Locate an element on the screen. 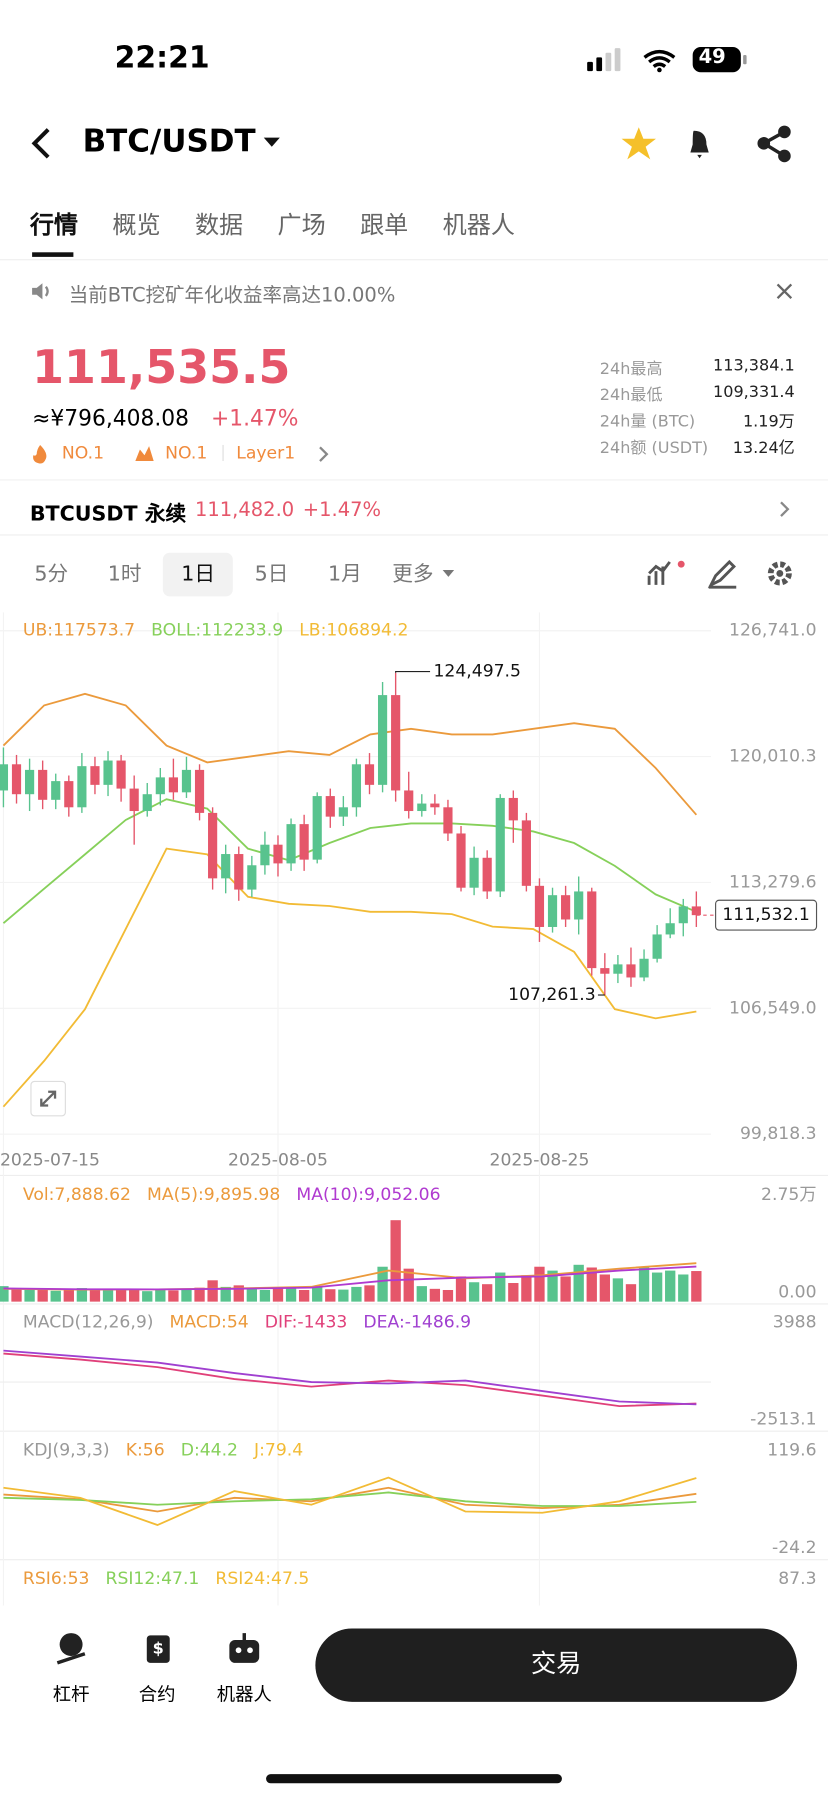  dropdown-caret is located at coordinates (448, 573).